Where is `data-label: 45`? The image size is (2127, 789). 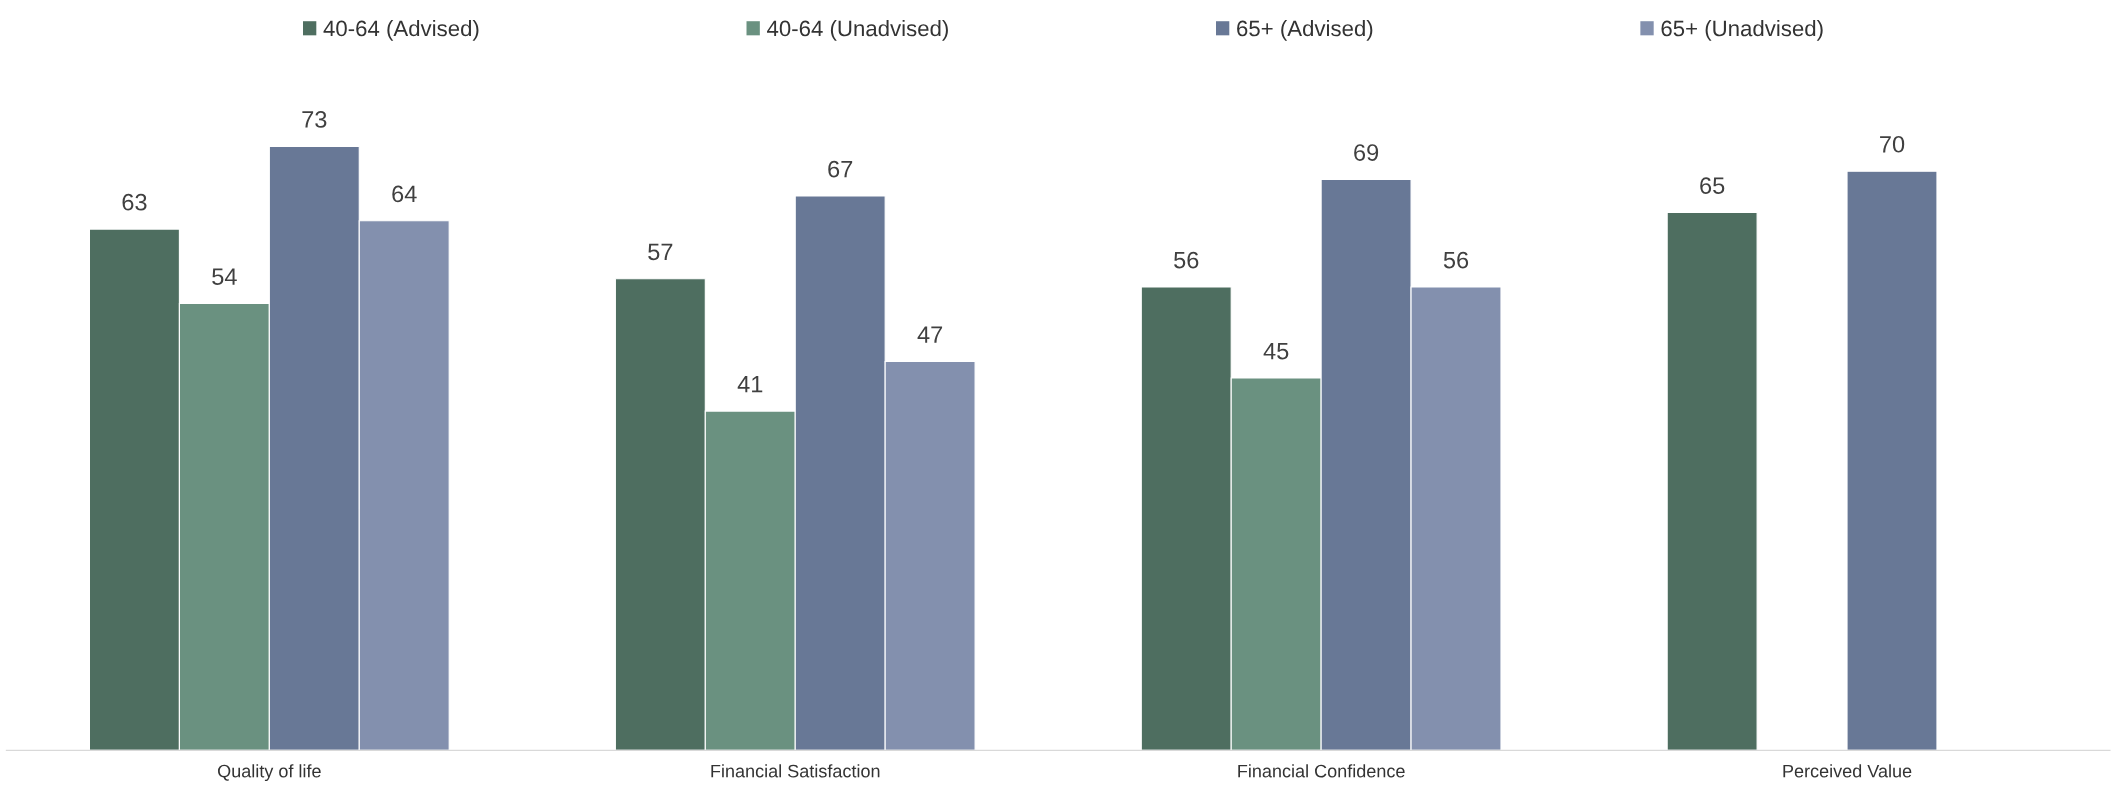 data-label: 45 is located at coordinates (1276, 351).